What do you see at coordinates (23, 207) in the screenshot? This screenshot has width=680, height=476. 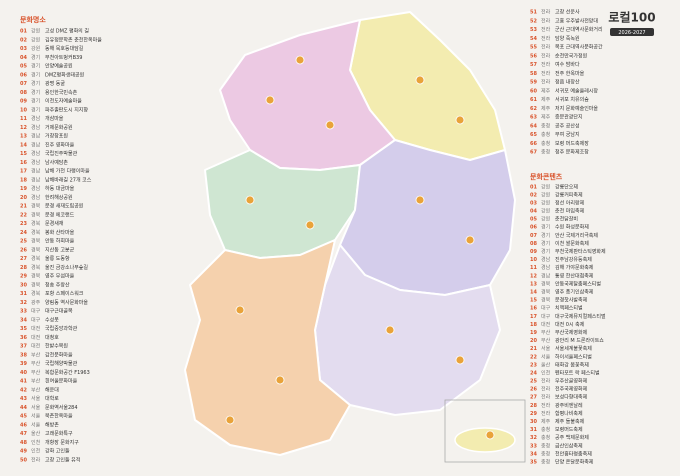 I see `item-number: 21` at bounding box center [23, 207].